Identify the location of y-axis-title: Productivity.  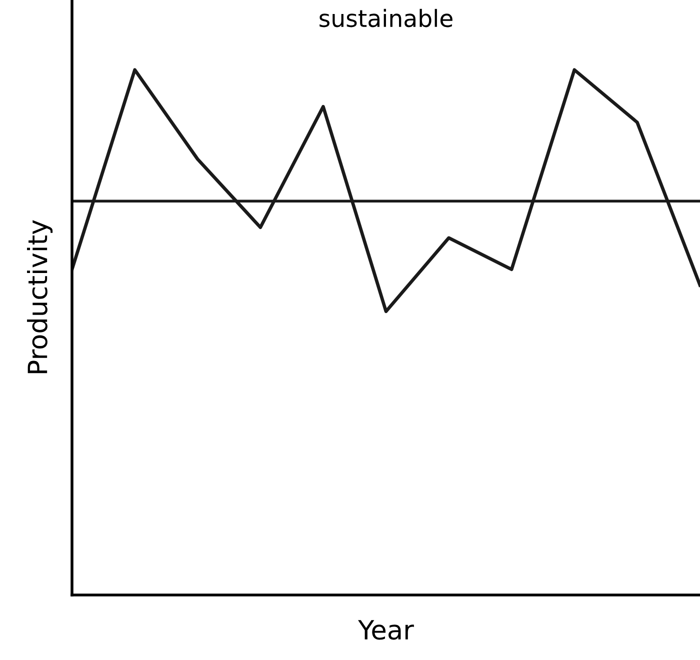
(40, 297).